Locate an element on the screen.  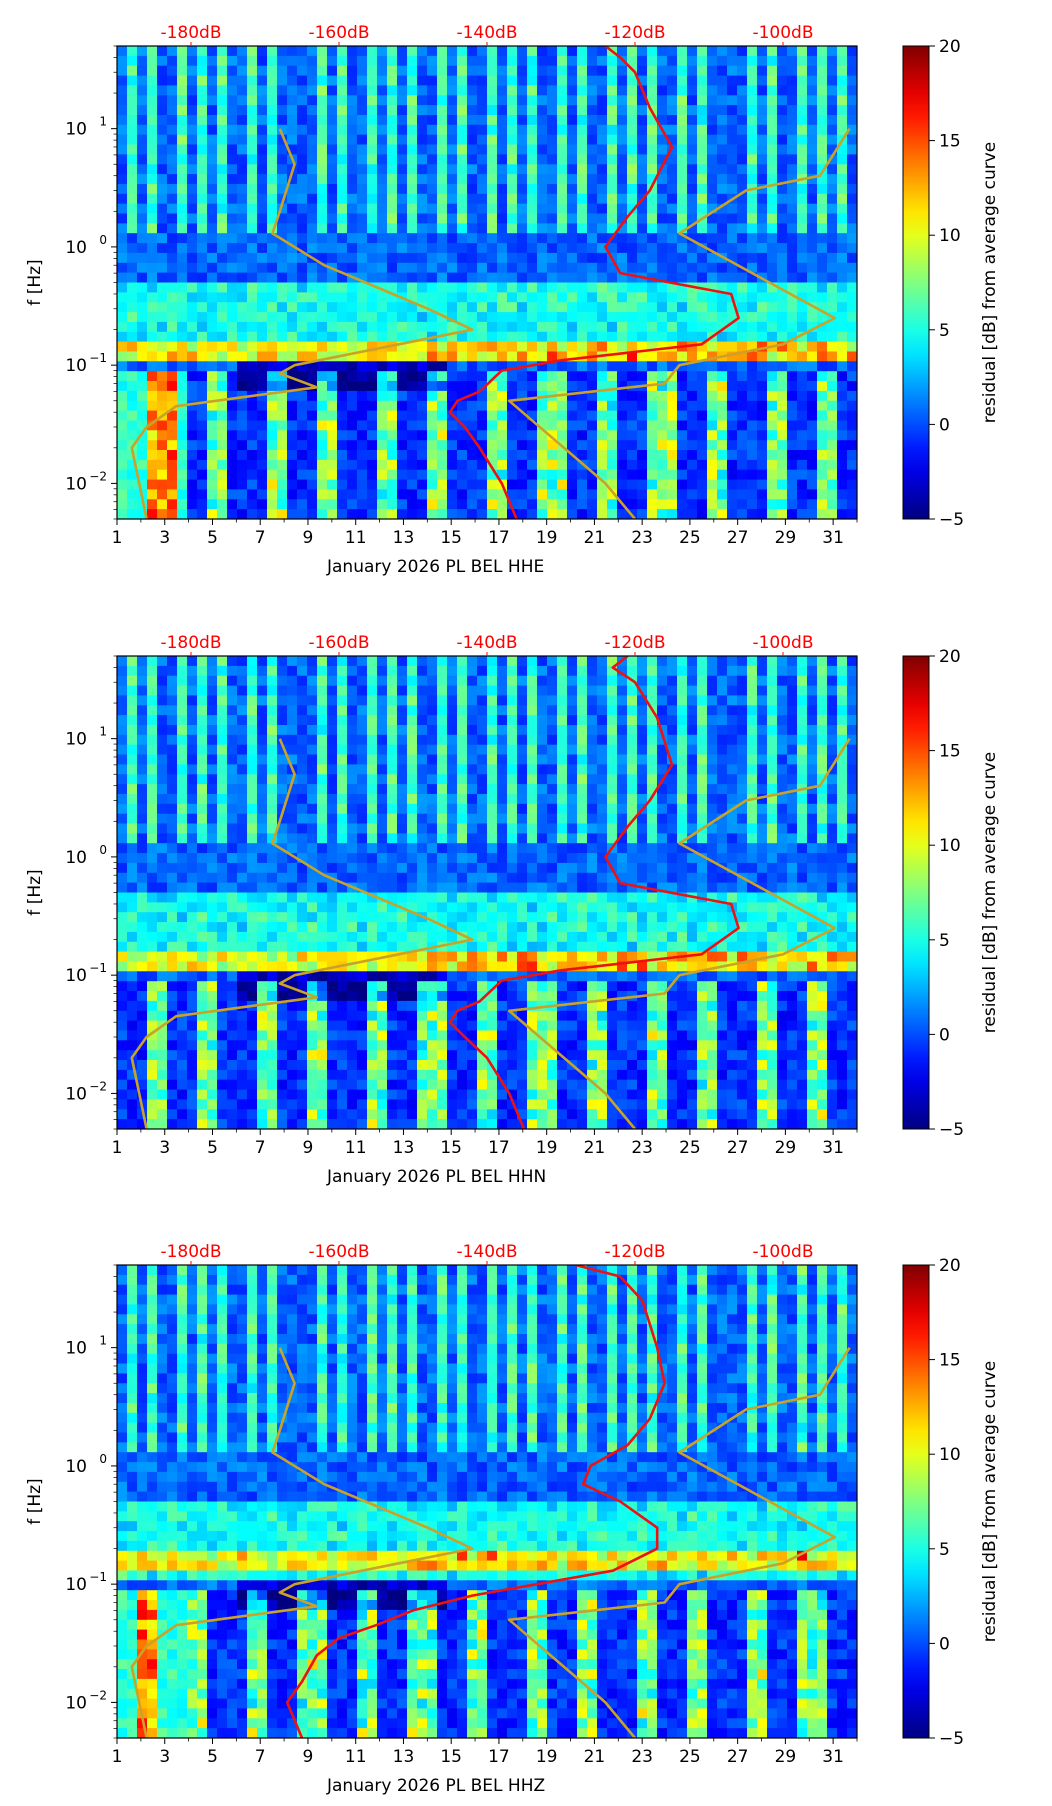
x-tick-label: 13 is located at coordinates (404, 1148).